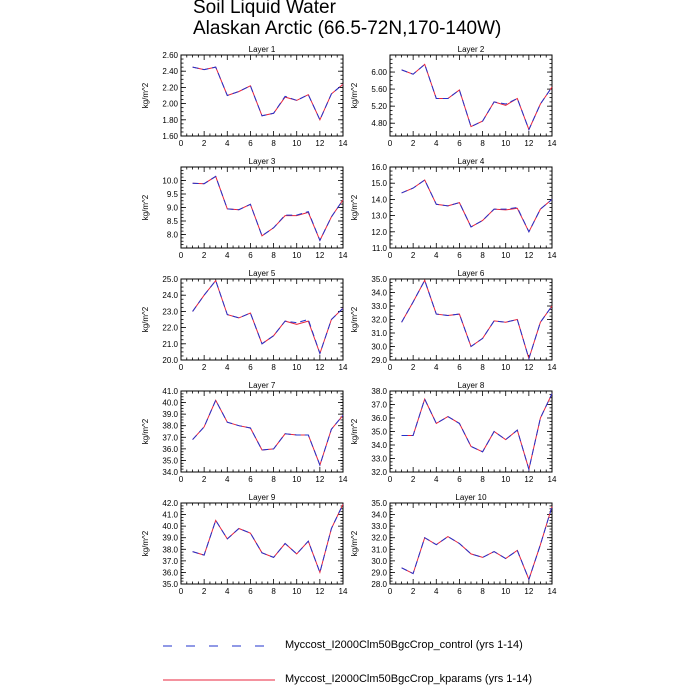 The width and height of the screenshot is (700, 700). Describe the element at coordinates (379, 199) in the screenshot. I see `y-tick-label: 14.0` at that location.